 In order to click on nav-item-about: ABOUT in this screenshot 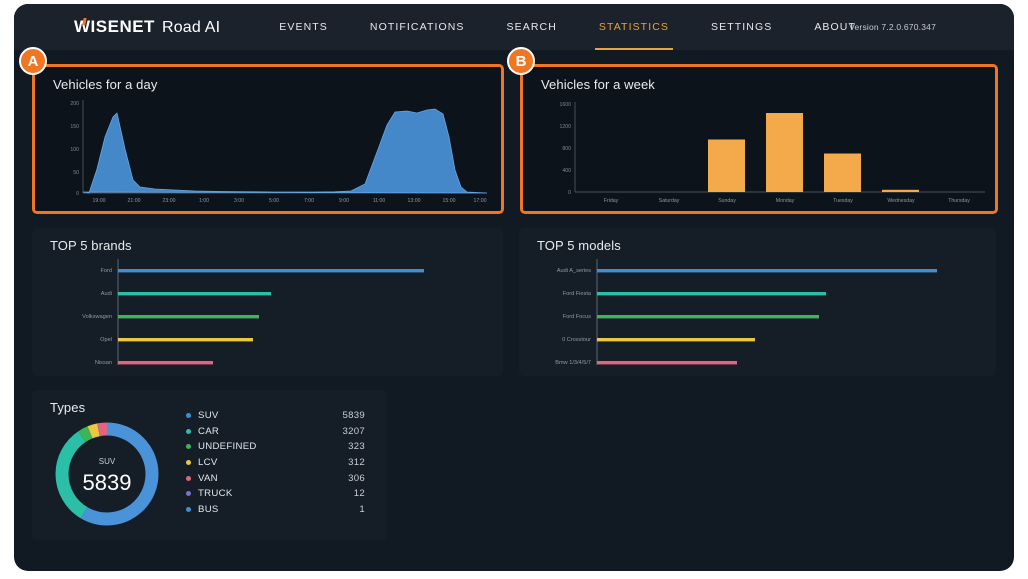, I will do `click(835, 27)`.